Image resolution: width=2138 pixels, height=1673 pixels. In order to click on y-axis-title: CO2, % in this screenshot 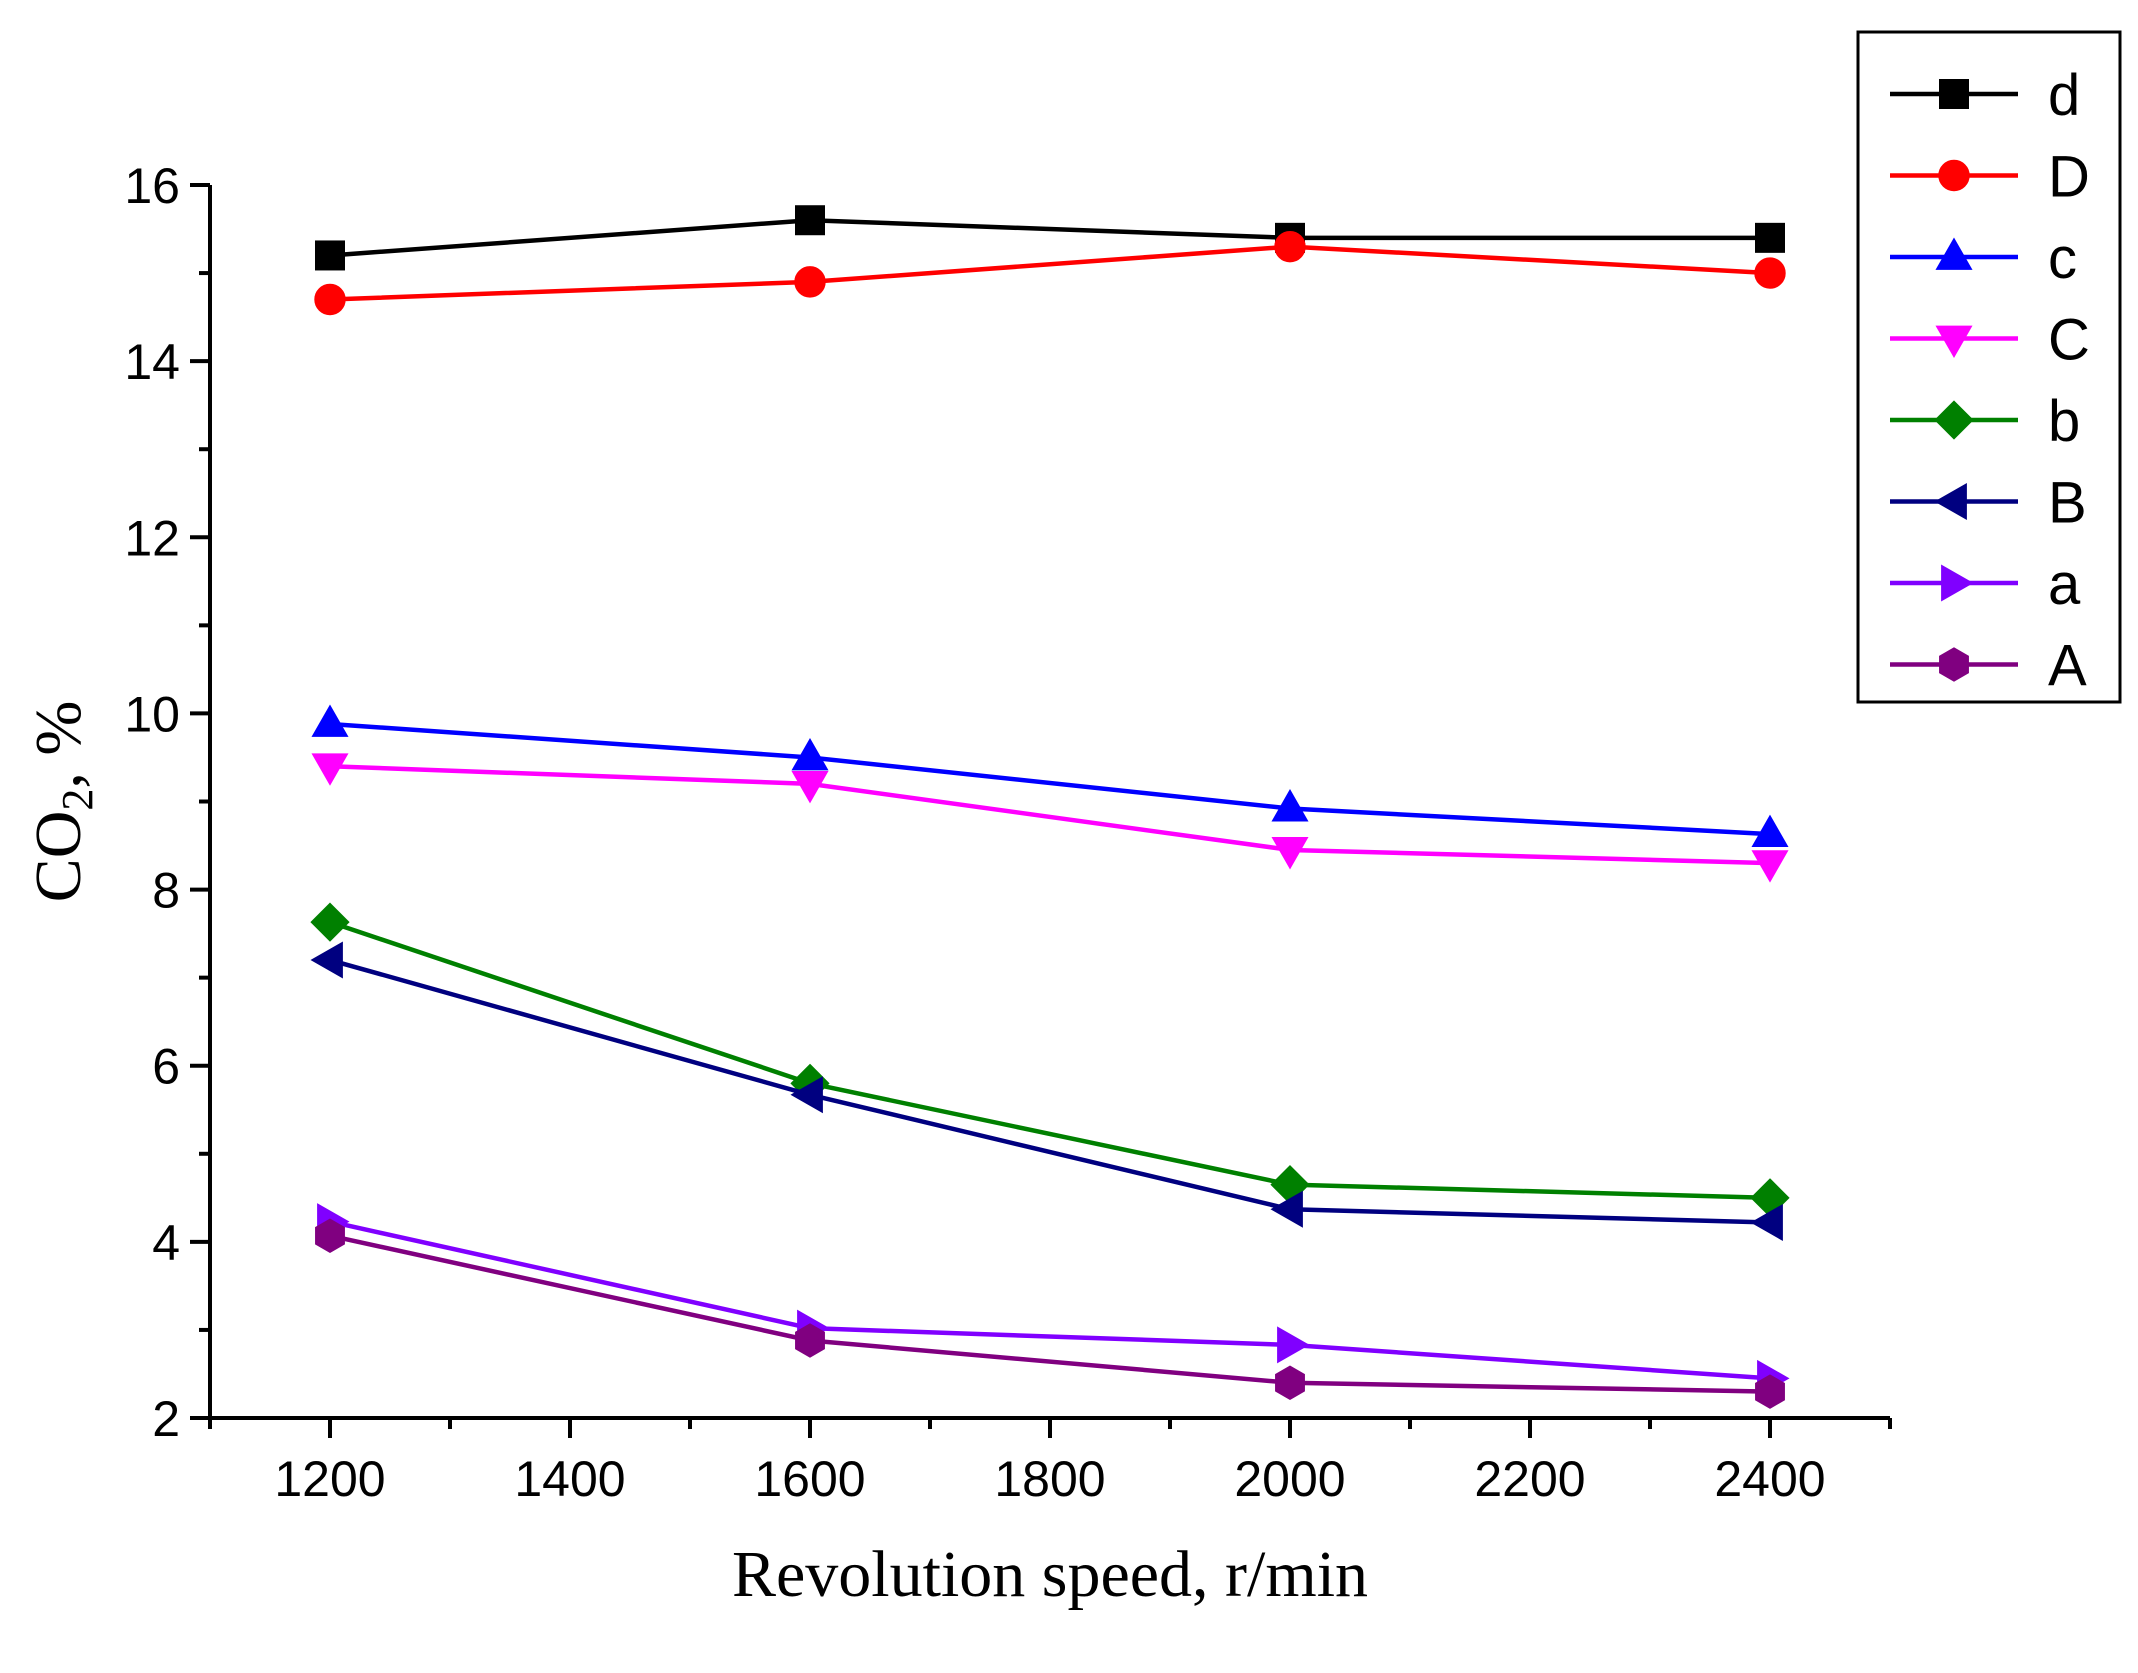, I will do `click(62, 802)`.